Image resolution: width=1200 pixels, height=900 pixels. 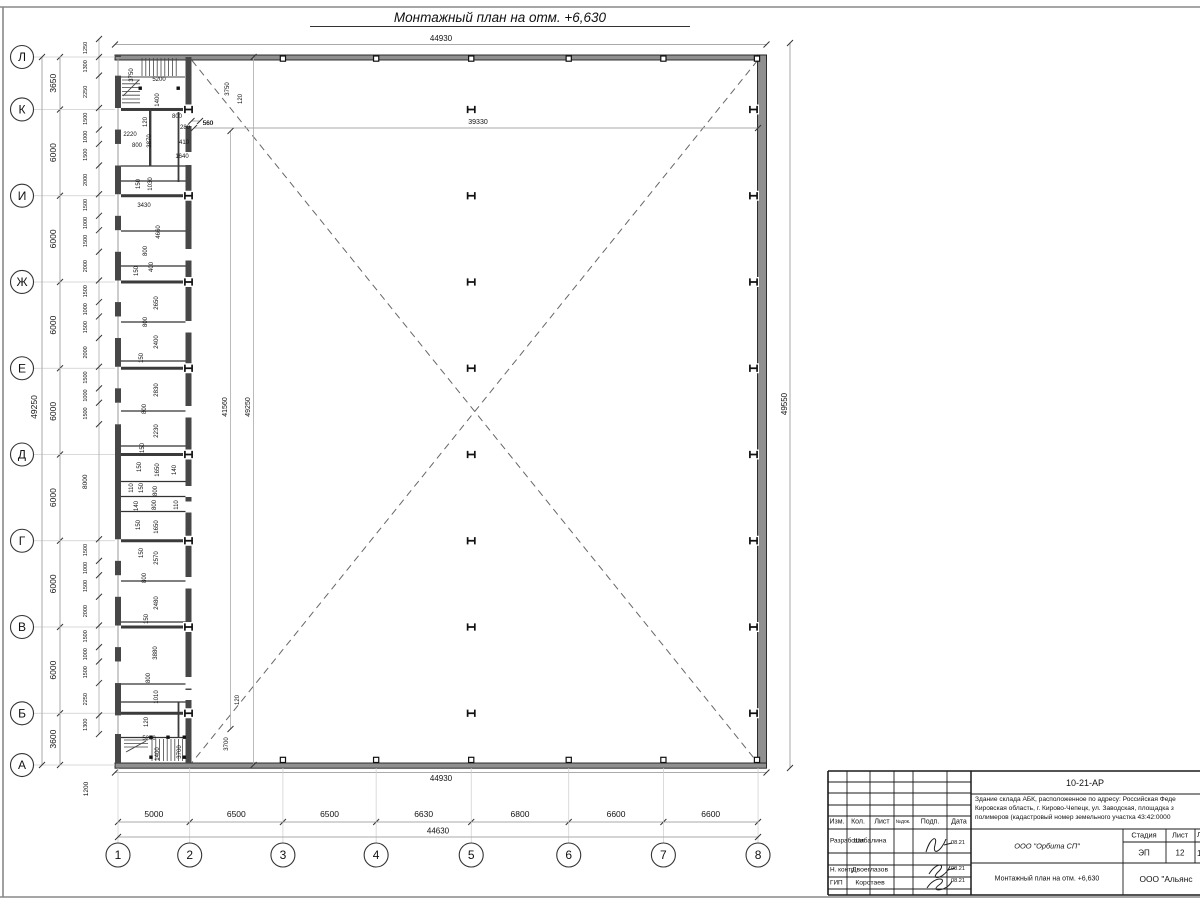 What do you see at coordinates (151, 184) in the screenshot?
I see `svg-text: 1030` at bounding box center [151, 184].